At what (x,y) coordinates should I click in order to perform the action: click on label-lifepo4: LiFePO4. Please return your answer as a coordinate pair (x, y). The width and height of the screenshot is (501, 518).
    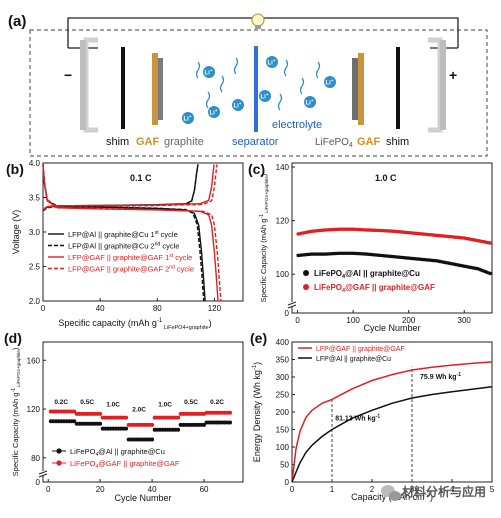
    Looking at the image, I should click on (334, 143).